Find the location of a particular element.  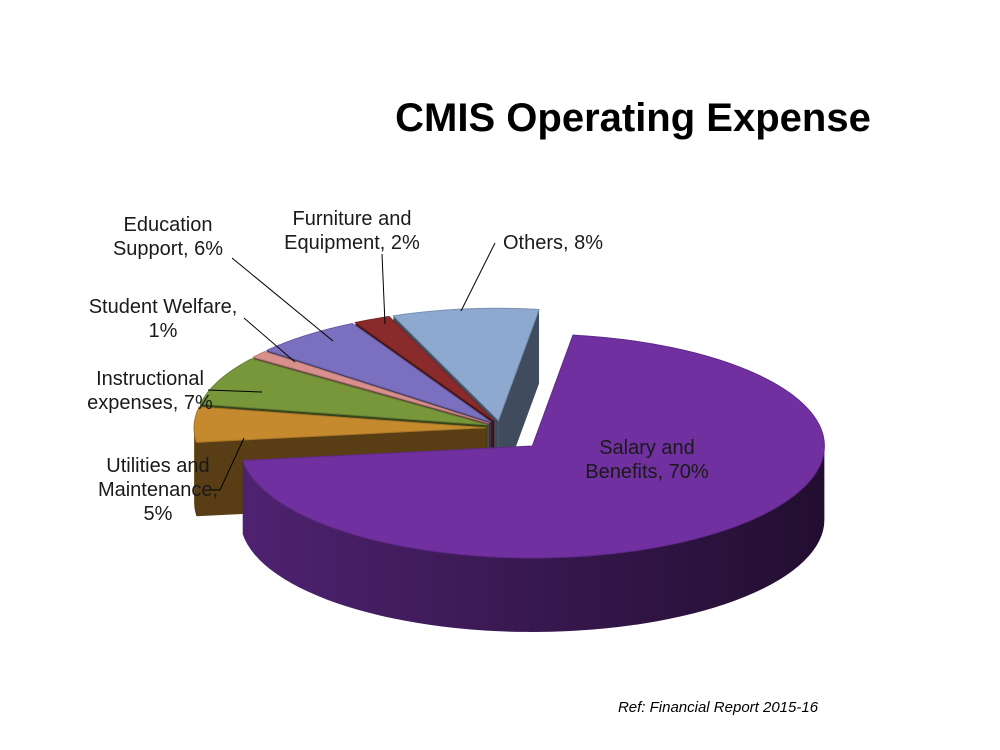

label-instructional-expenses: Instructional expenses, 7% is located at coordinates (150, 391).